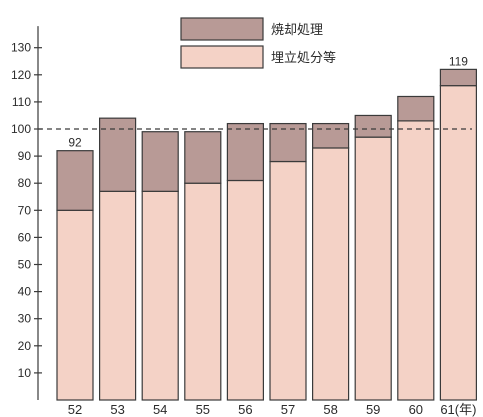  Describe the element at coordinates (416, 409) in the screenshot. I see `x-tick-label-60: 60` at that location.